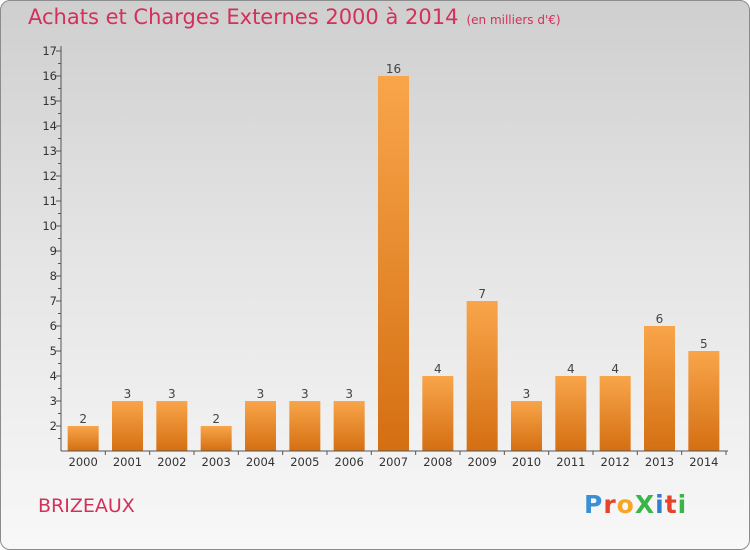  I want to click on bar-2002, so click(172, 426).